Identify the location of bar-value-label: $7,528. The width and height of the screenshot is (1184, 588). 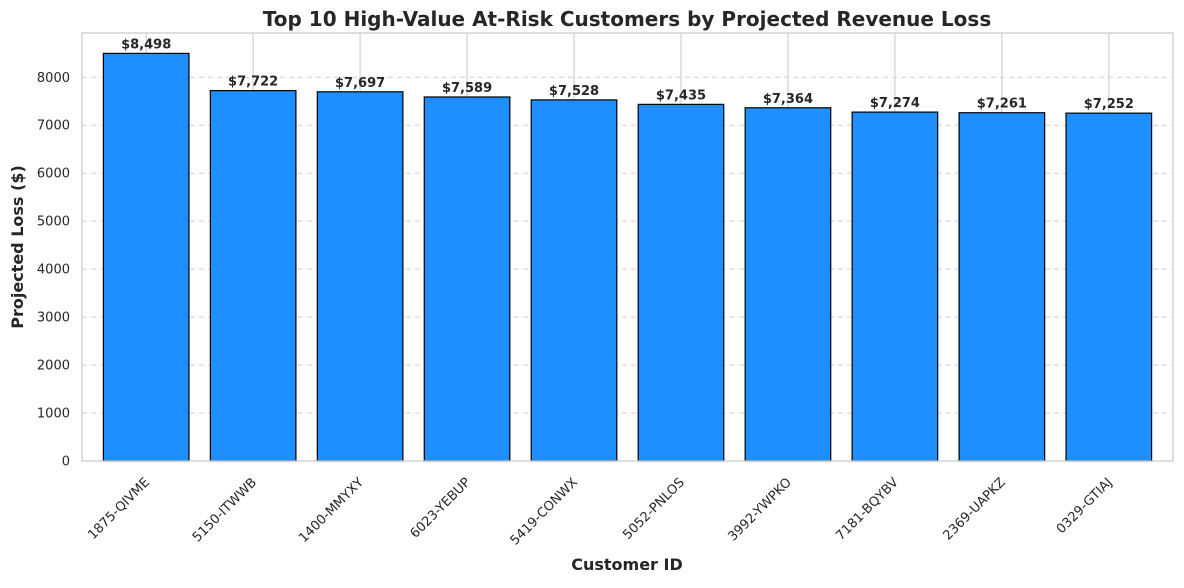
(574, 91).